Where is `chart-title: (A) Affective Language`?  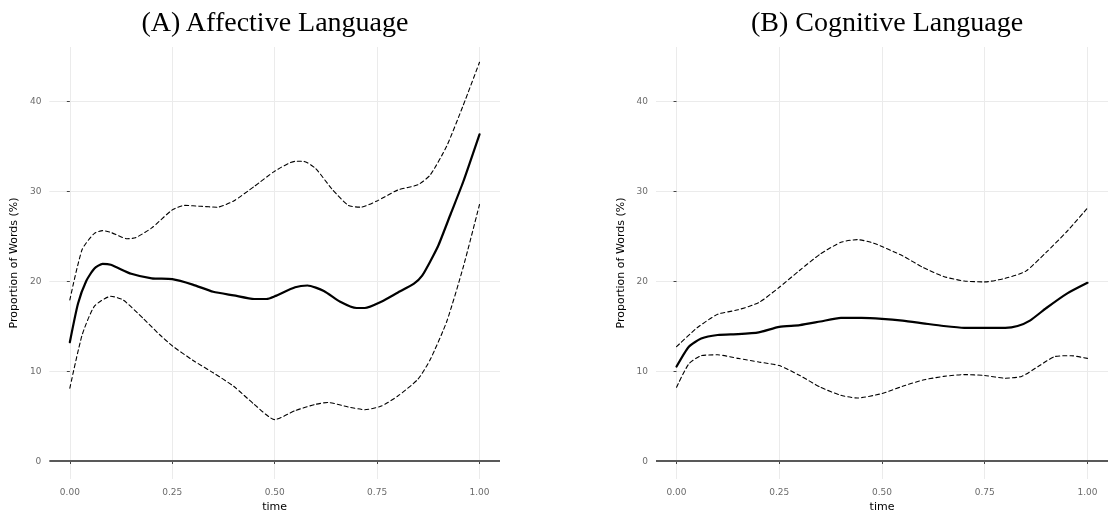 chart-title: (A) Affective Language is located at coordinates (275, 21).